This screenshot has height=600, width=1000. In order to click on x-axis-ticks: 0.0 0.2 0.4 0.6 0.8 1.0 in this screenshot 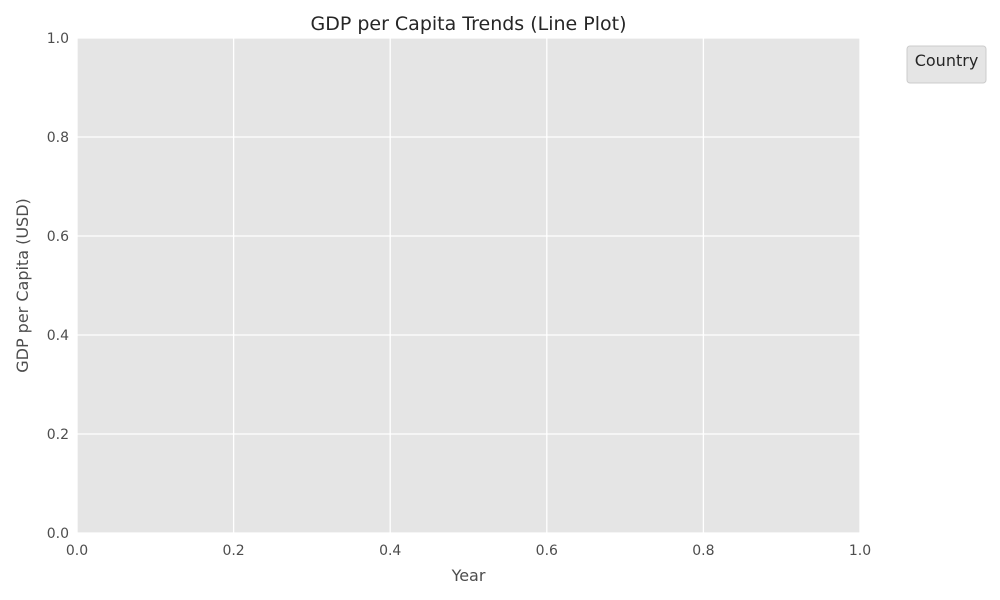, I will do `click(468, 551)`.